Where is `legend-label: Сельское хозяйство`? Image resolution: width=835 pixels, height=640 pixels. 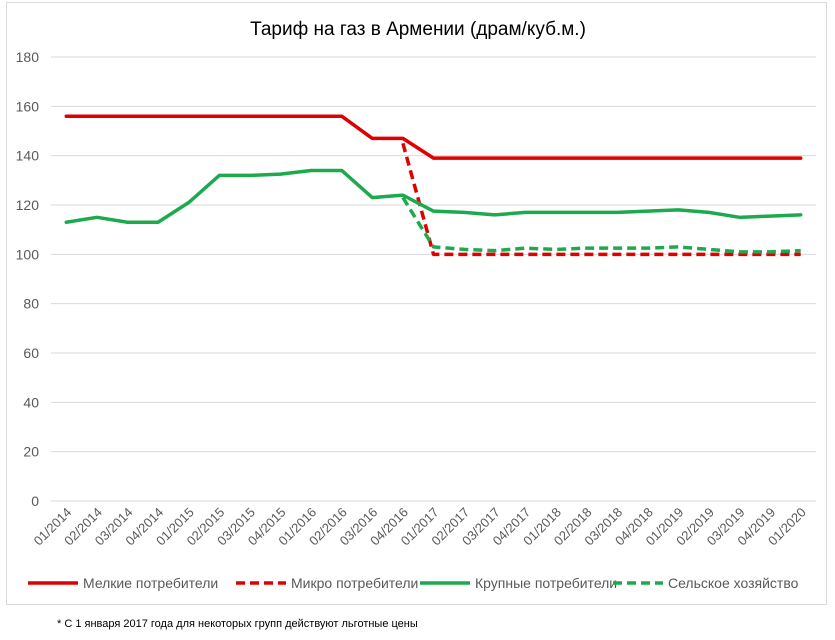
legend-label: Сельское хозяйство is located at coordinates (733, 583).